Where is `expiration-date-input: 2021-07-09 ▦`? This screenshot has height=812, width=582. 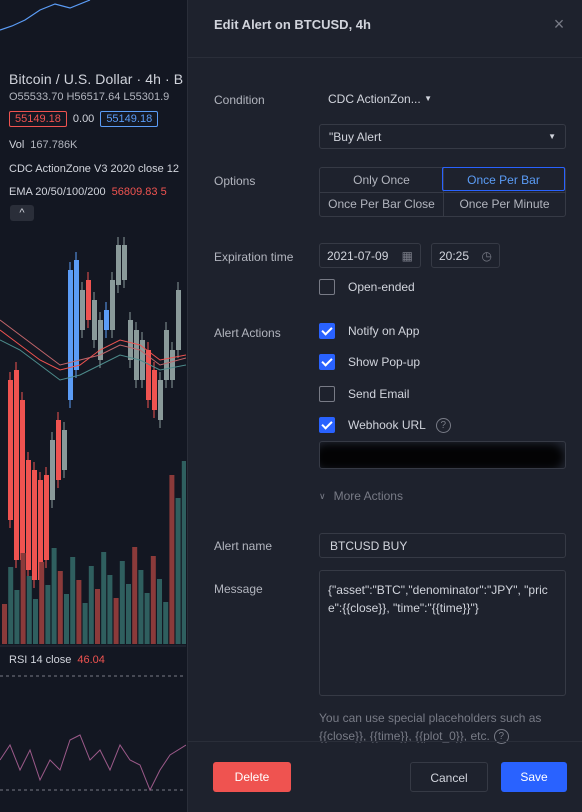 expiration-date-input: 2021-07-09 ▦ is located at coordinates (370, 255).